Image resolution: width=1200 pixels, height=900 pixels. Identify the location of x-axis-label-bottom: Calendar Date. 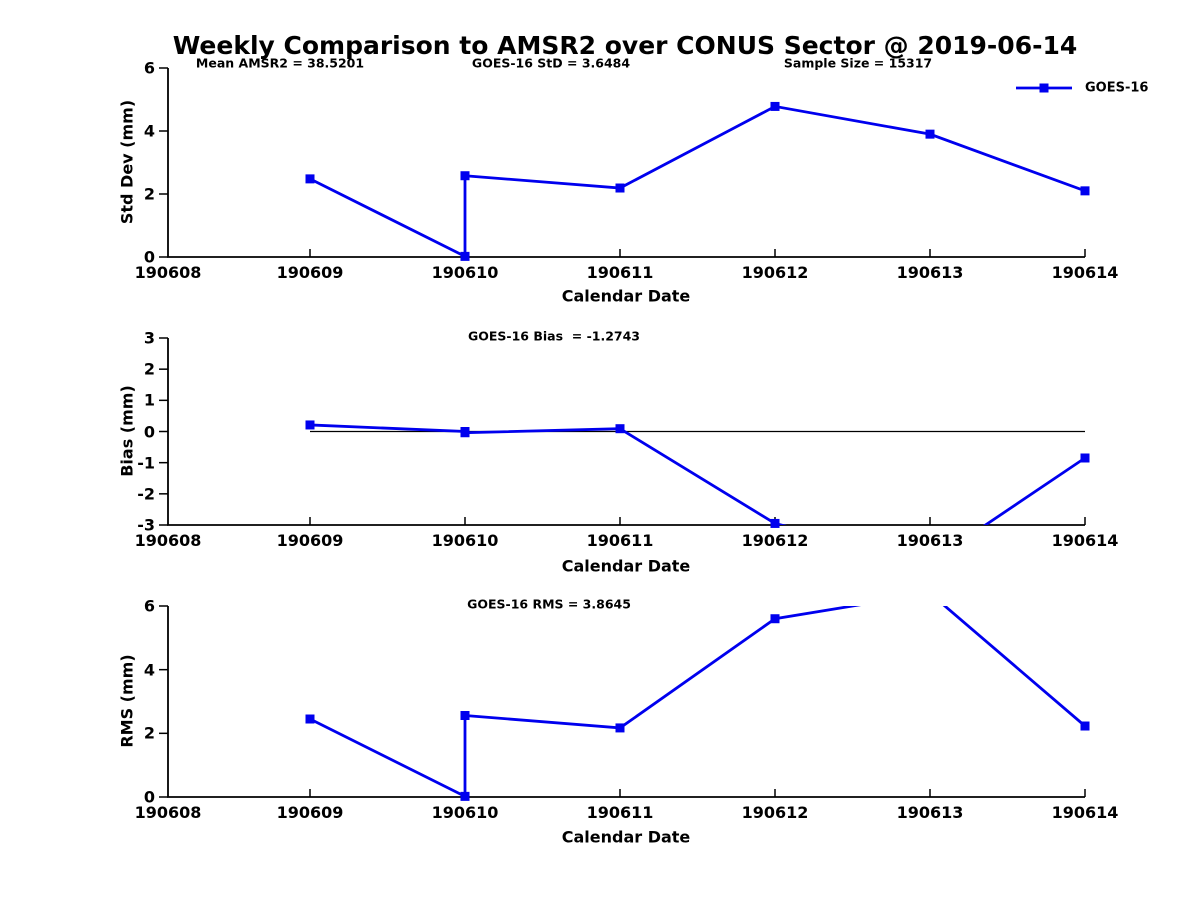
(626, 837).